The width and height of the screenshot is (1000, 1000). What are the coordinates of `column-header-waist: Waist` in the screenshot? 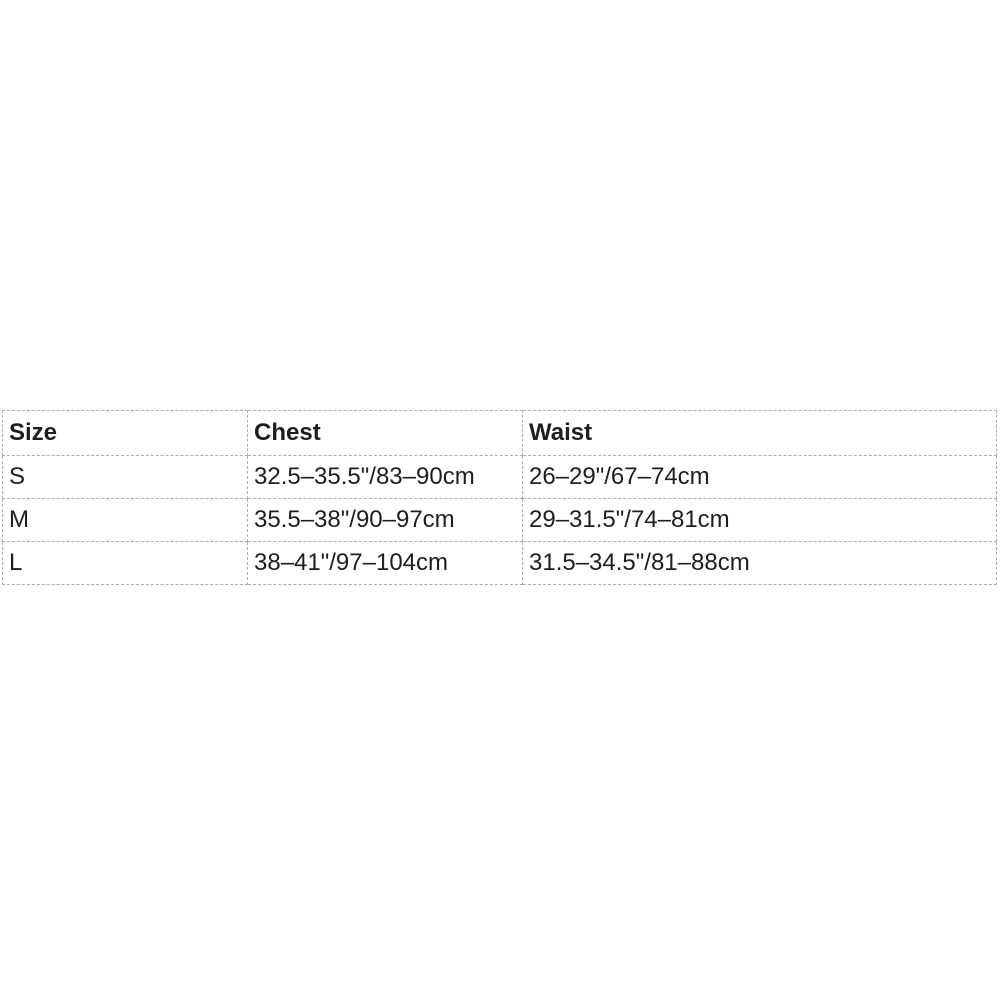 It's located at (759, 433).